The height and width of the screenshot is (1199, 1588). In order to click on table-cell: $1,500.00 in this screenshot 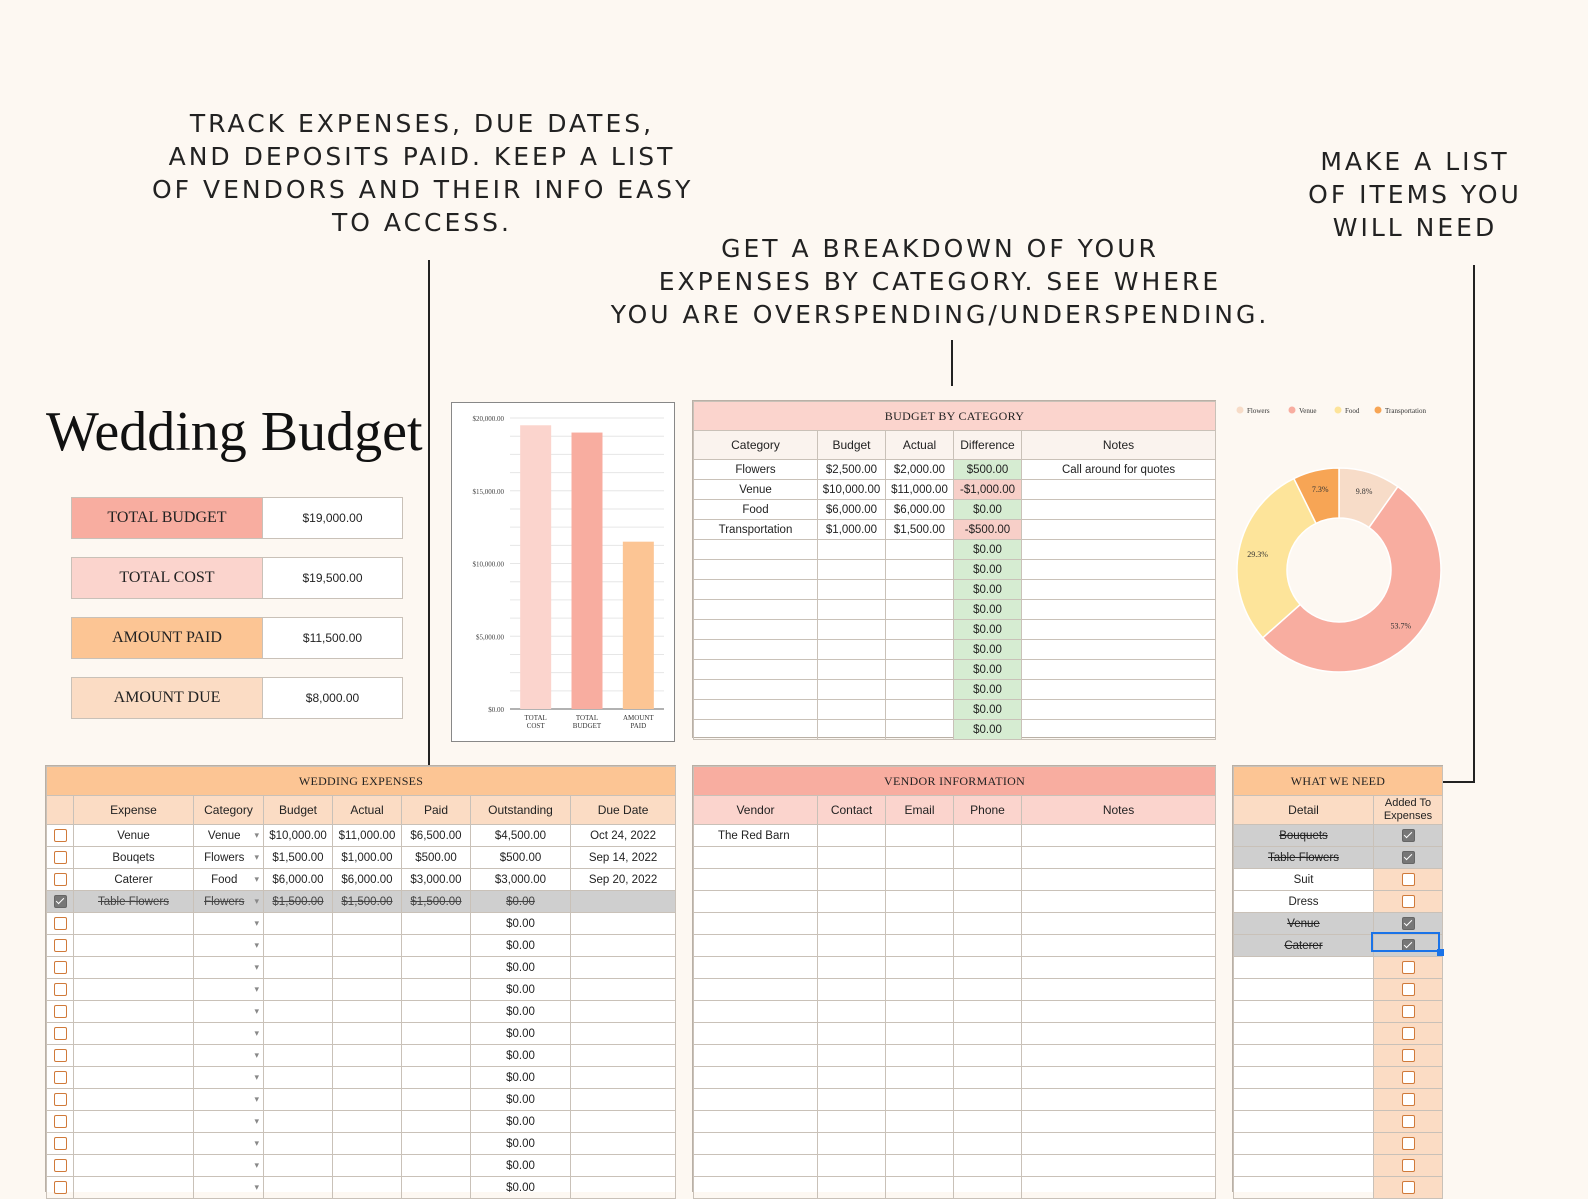, I will do `click(367, 901)`.